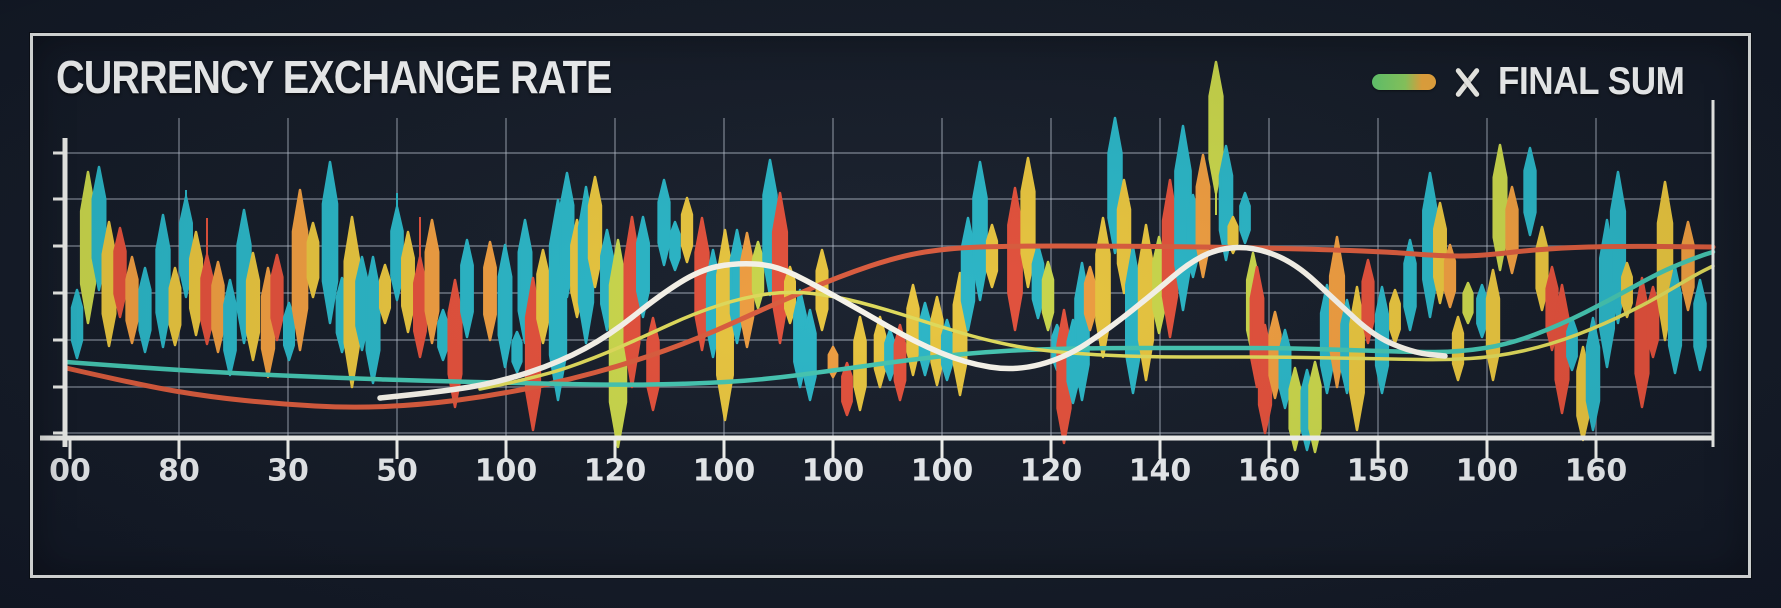  What do you see at coordinates (397, 471) in the screenshot?
I see `x-axis-label: 50` at bounding box center [397, 471].